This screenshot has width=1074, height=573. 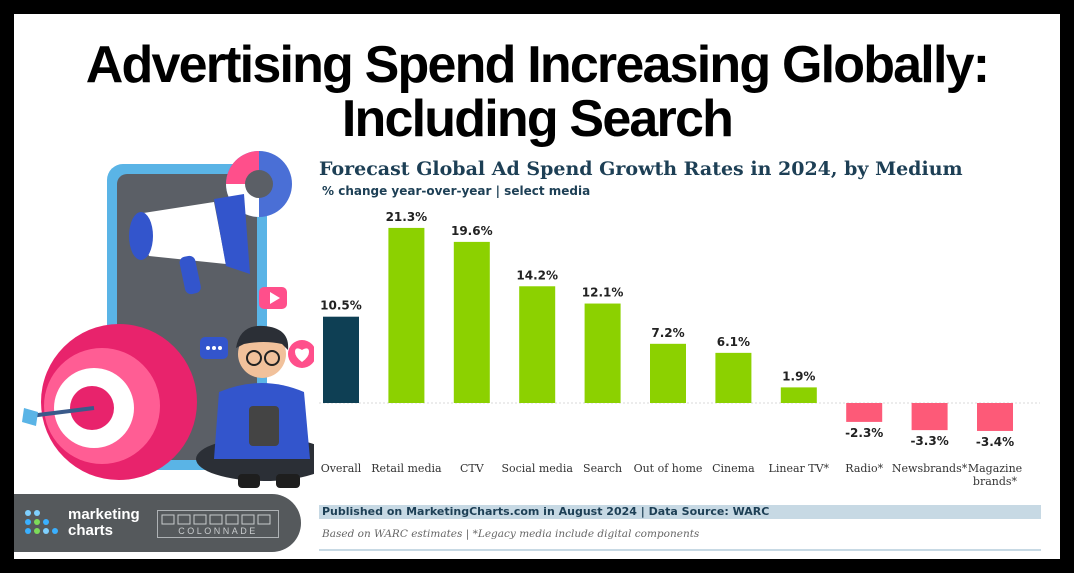 I want to click on value-label-3: 14.2%, so click(x=537, y=275).